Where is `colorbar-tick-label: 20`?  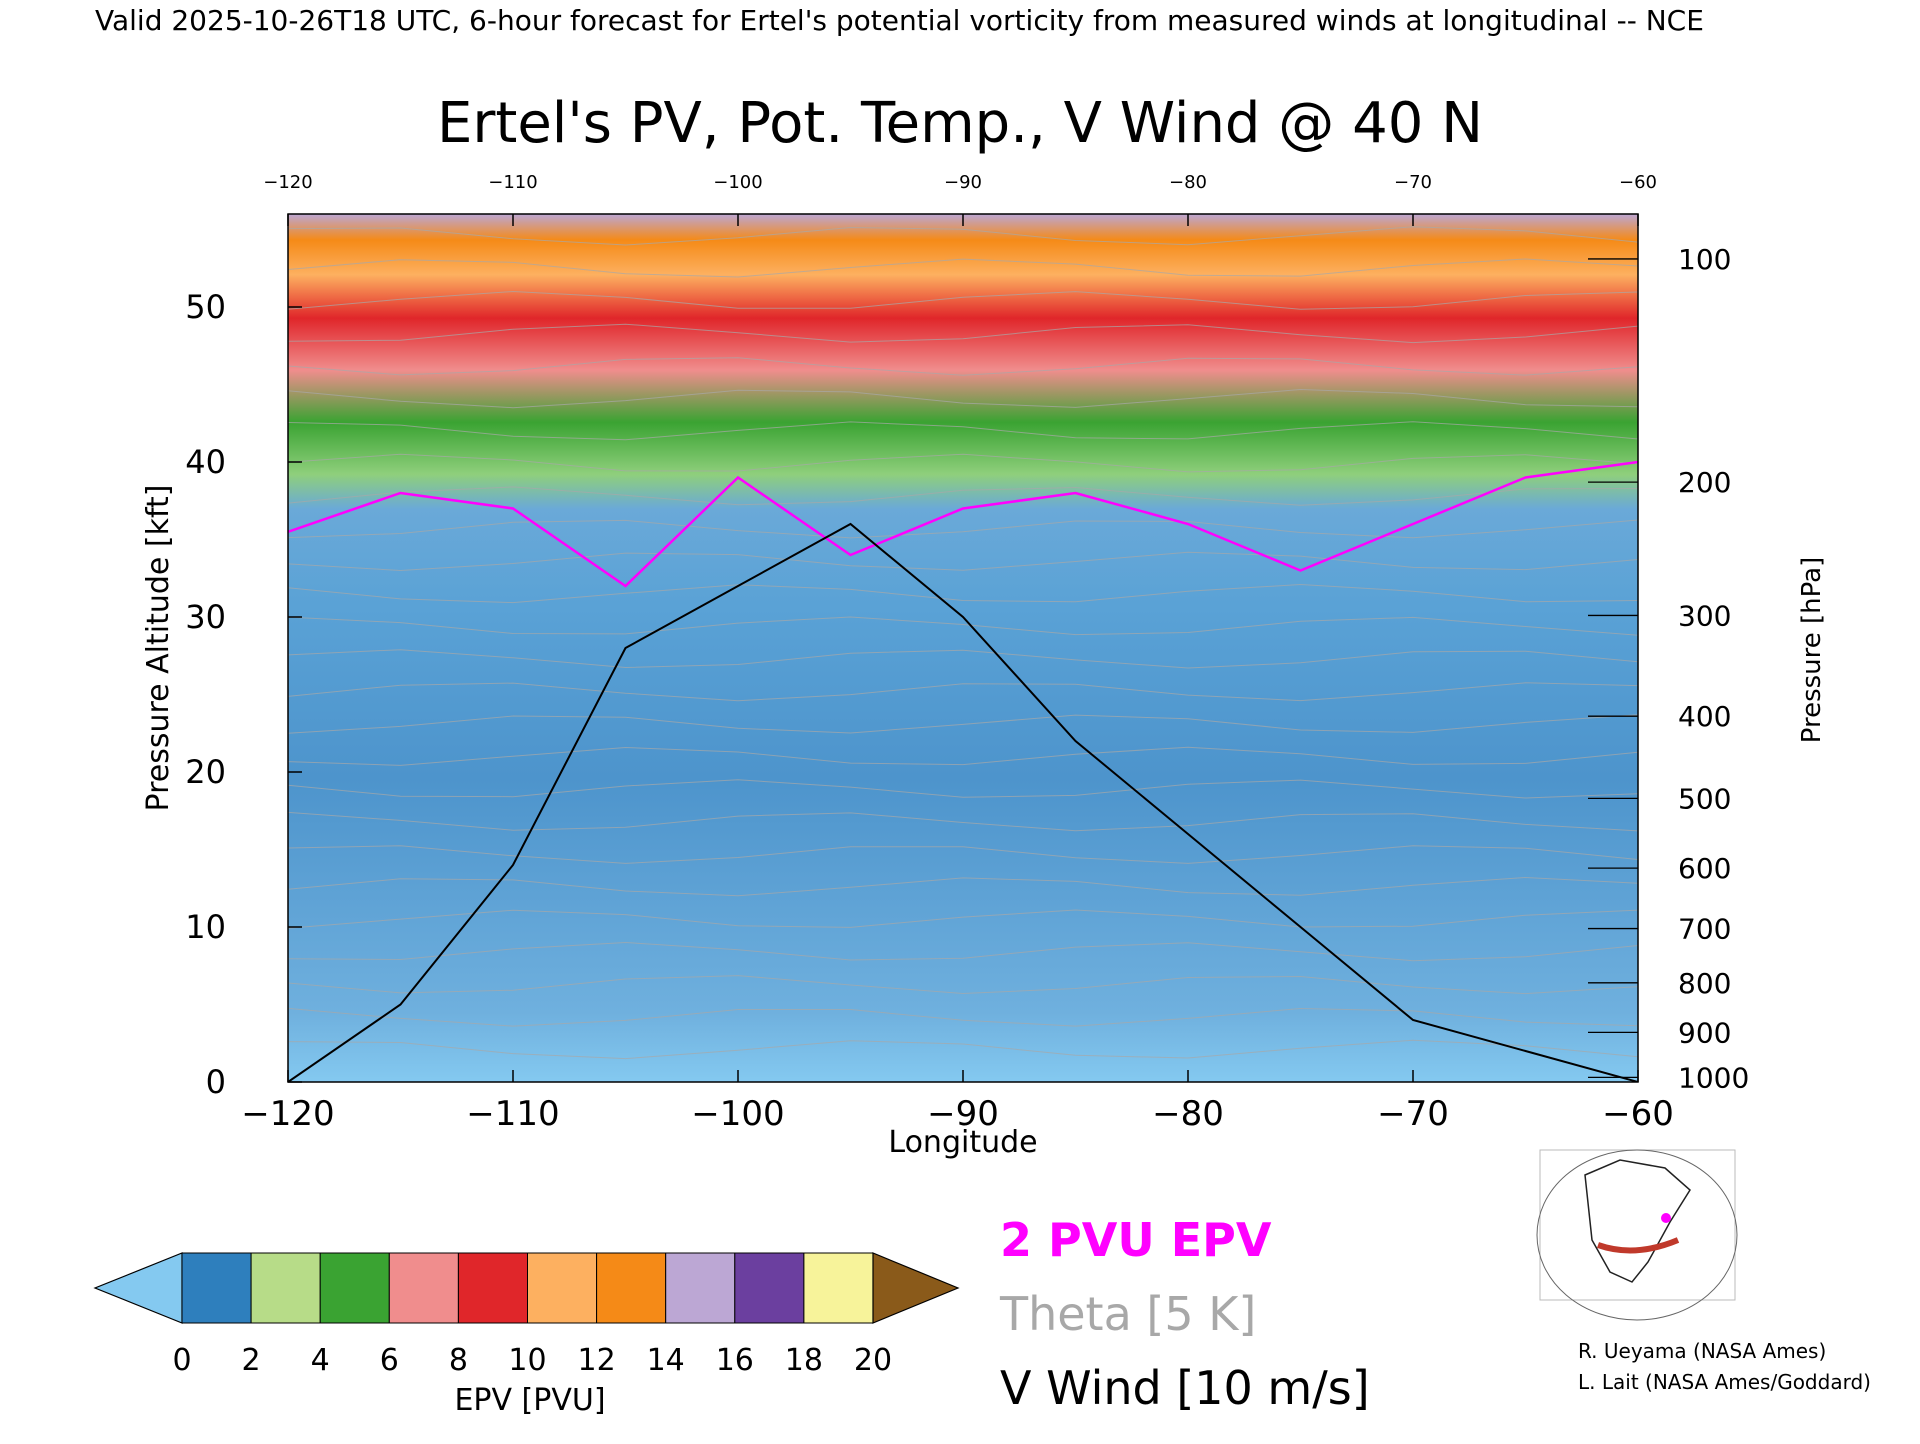
colorbar-tick-label: 20 is located at coordinates (873, 1360).